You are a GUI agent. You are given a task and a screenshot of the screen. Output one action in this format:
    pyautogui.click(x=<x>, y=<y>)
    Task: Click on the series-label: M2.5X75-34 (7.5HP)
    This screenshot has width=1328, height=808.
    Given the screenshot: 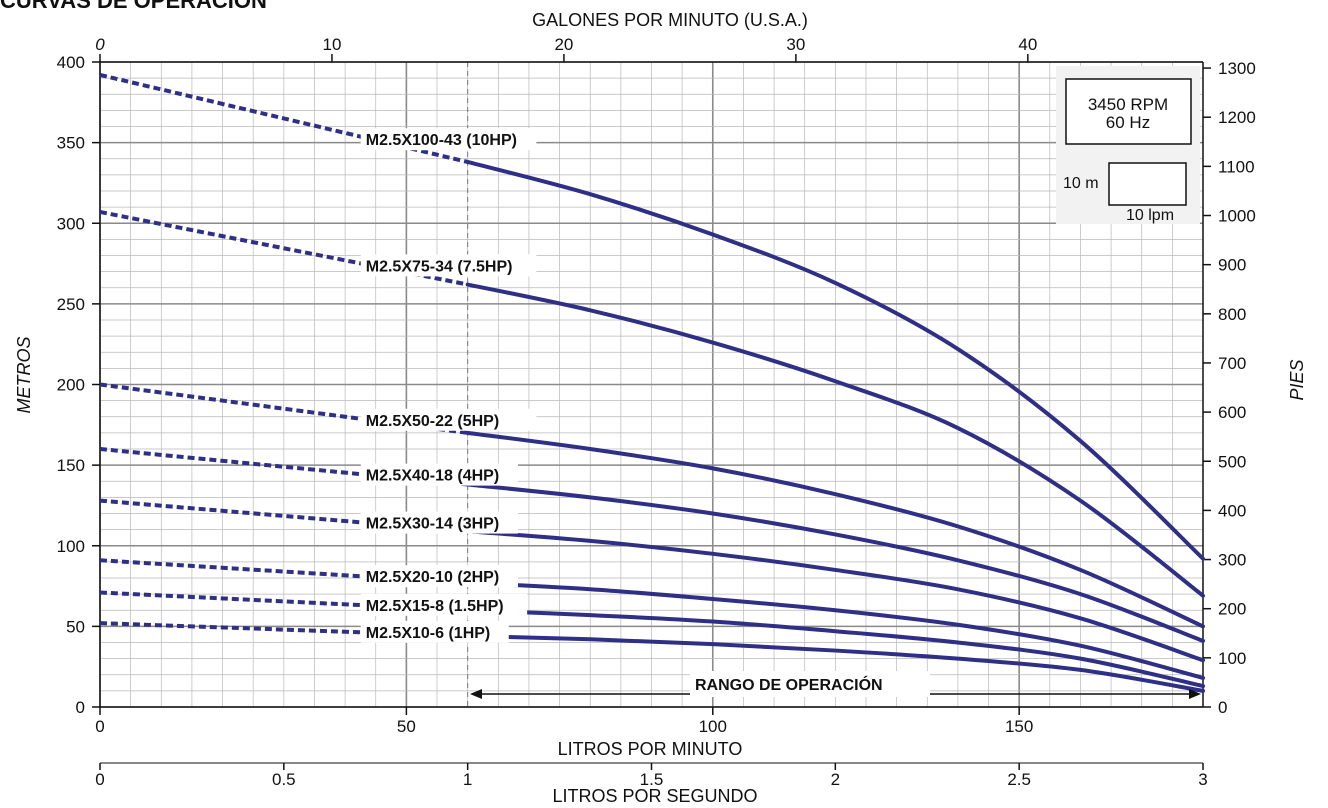 What is the action you would take?
    pyautogui.click(x=439, y=266)
    